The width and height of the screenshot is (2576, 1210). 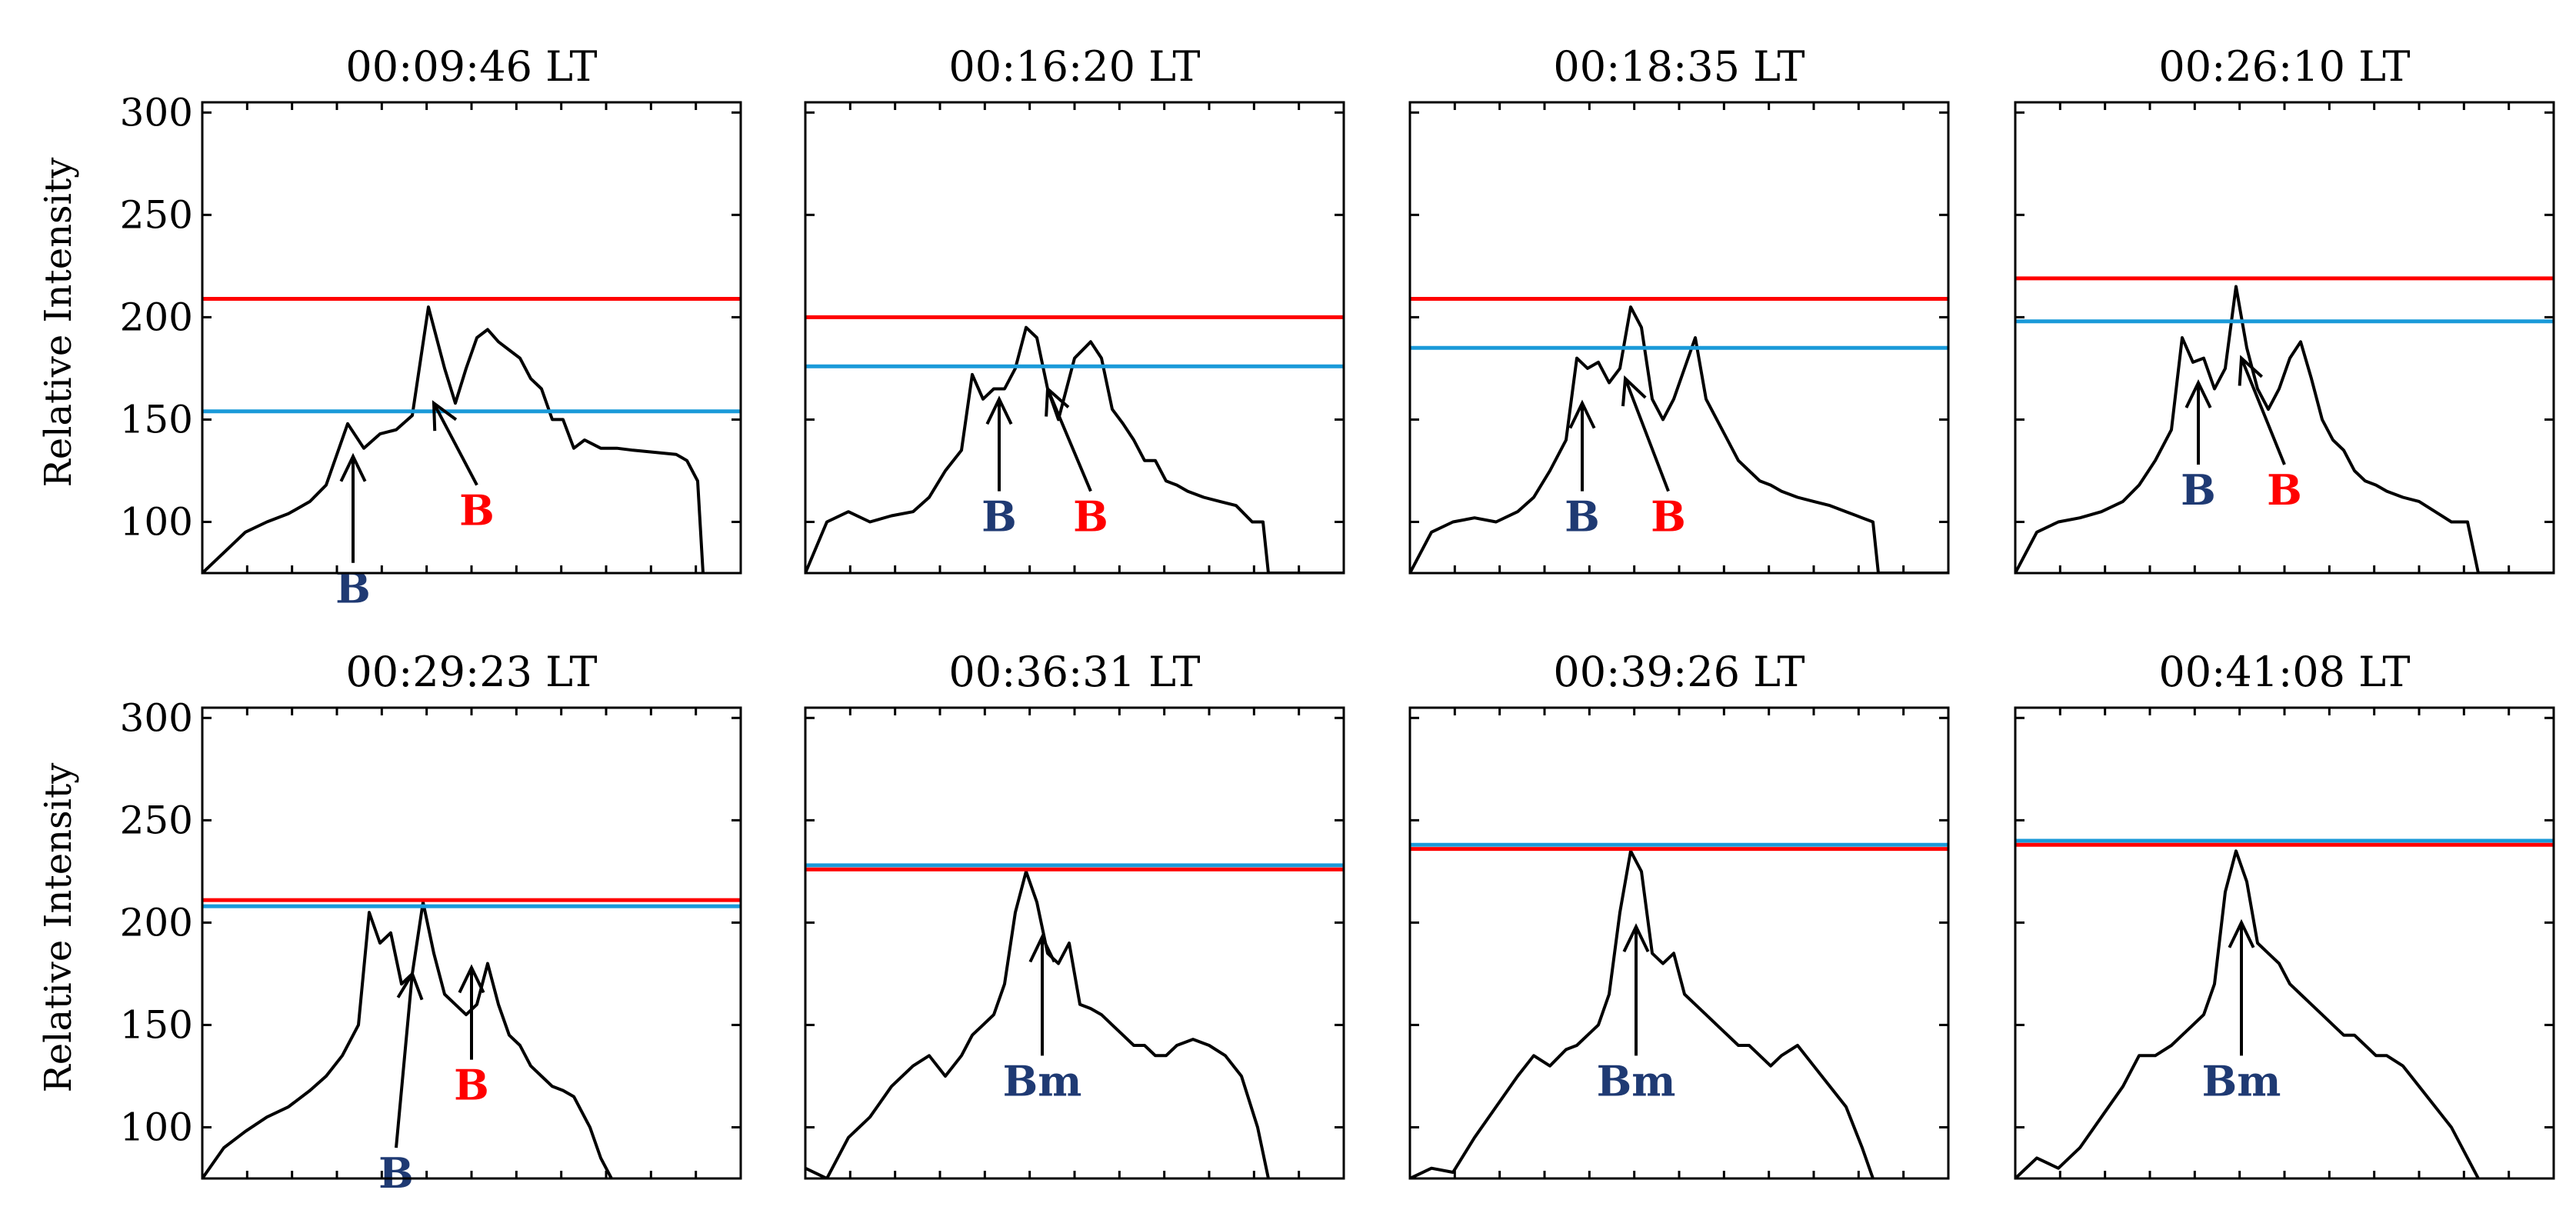 What do you see at coordinates (2284, 66) in the screenshot?
I see `panel-title: 00:26:10 LT` at bounding box center [2284, 66].